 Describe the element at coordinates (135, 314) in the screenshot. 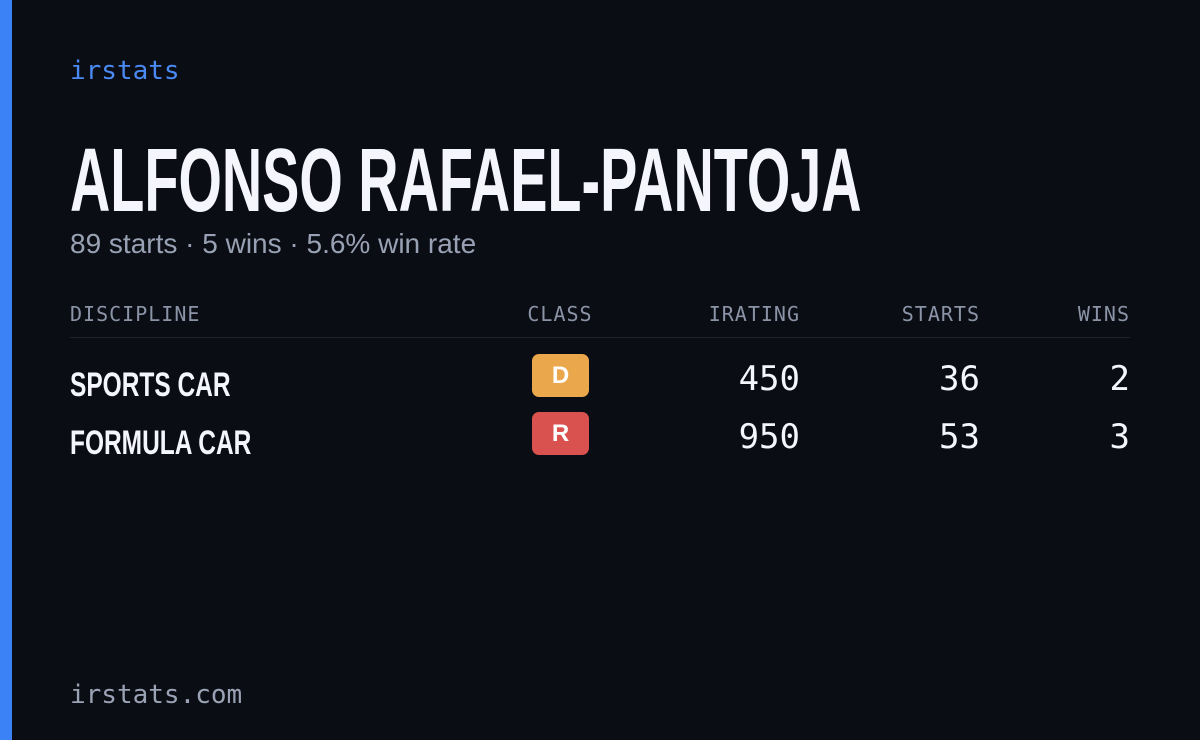

I see `column-header: DISCIPLINE` at that location.